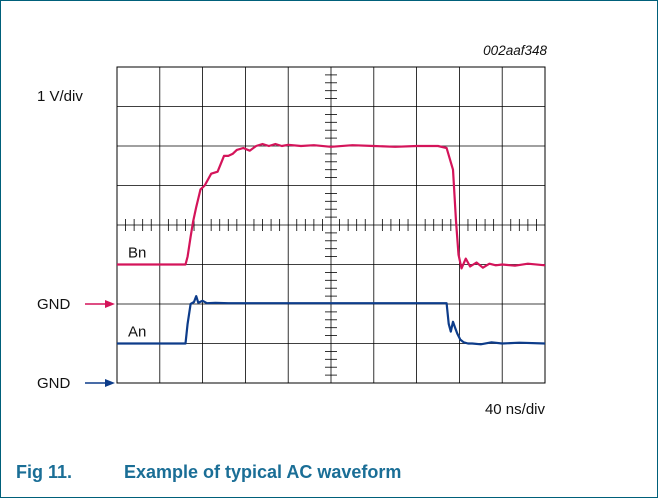  Describe the element at coordinates (137, 332) in the screenshot. I see `series-label-an: An` at that location.